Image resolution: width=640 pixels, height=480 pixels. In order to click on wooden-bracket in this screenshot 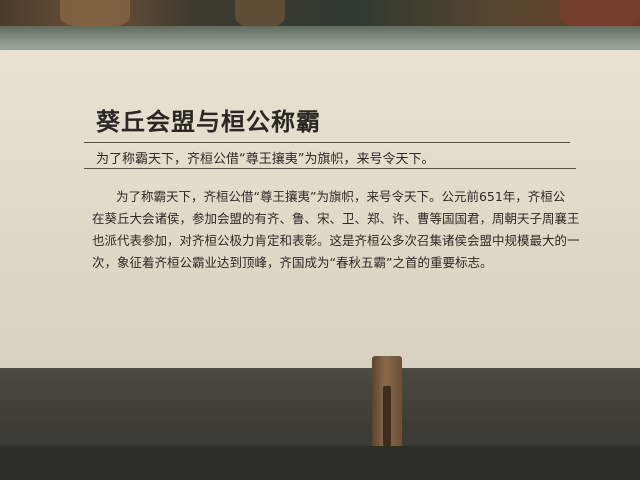, I will do `click(387, 405)`.